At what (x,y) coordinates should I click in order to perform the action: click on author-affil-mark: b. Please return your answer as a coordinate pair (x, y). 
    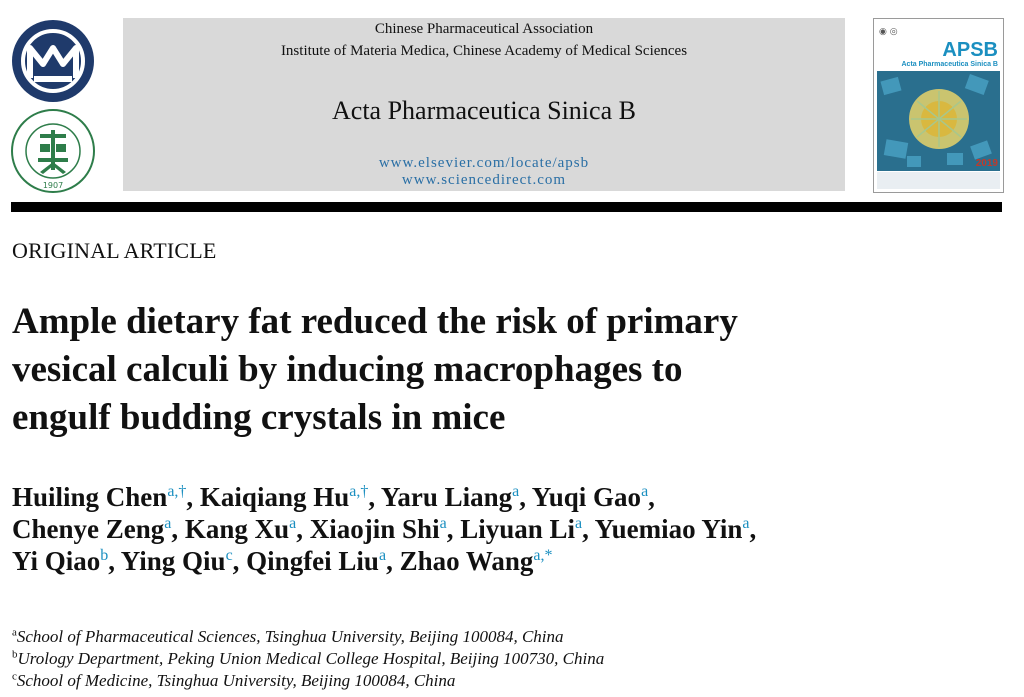
    Looking at the image, I should click on (104, 555).